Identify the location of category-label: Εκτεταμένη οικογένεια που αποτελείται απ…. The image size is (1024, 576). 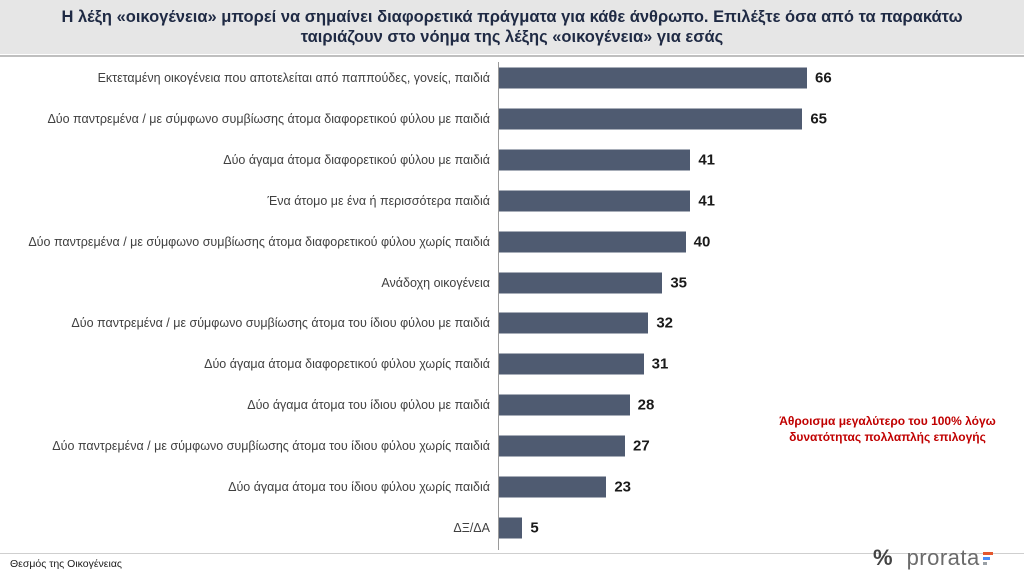
(293, 78).